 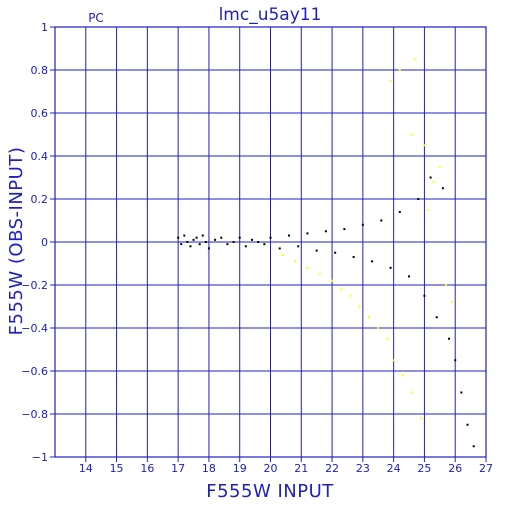 What do you see at coordinates (486, 468) in the screenshot?
I see `x-tick-label: 27` at bounding box center [486, 468].